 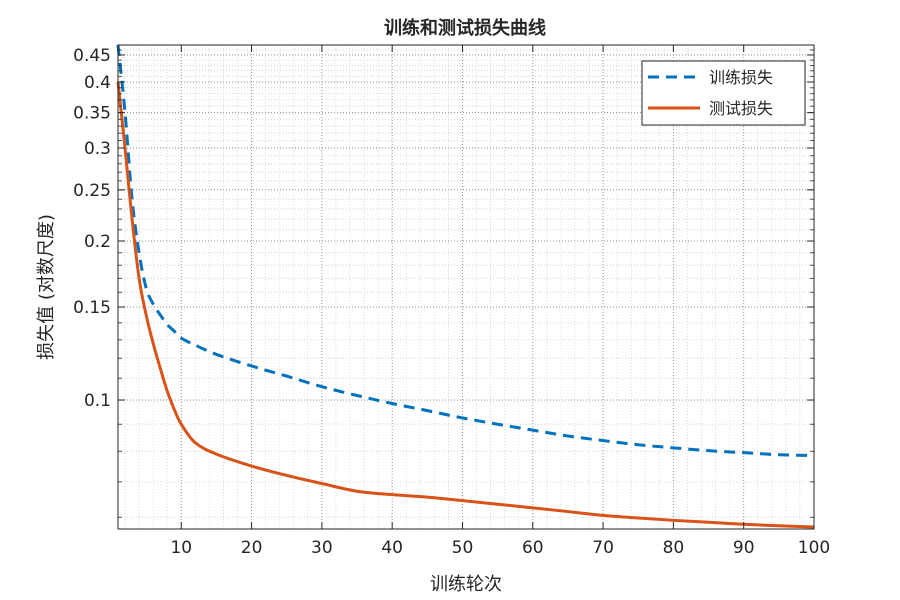 I want to click on legend-label-test: 测试损失, so click(x=741, y=108).